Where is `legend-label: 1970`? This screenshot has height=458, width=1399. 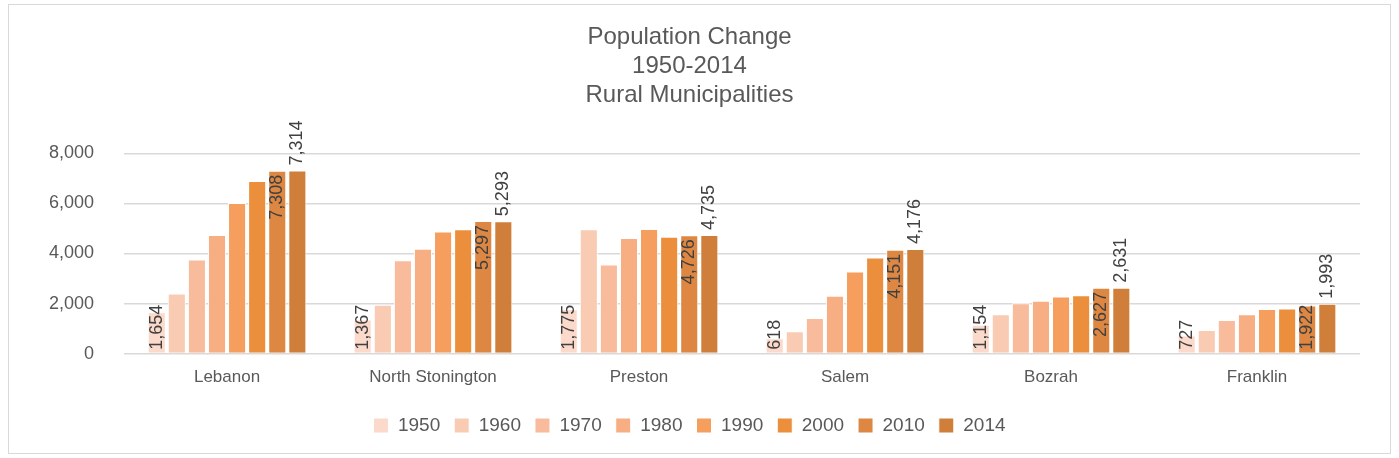
legend-label: 1970 is located at coordinates (580, 424).